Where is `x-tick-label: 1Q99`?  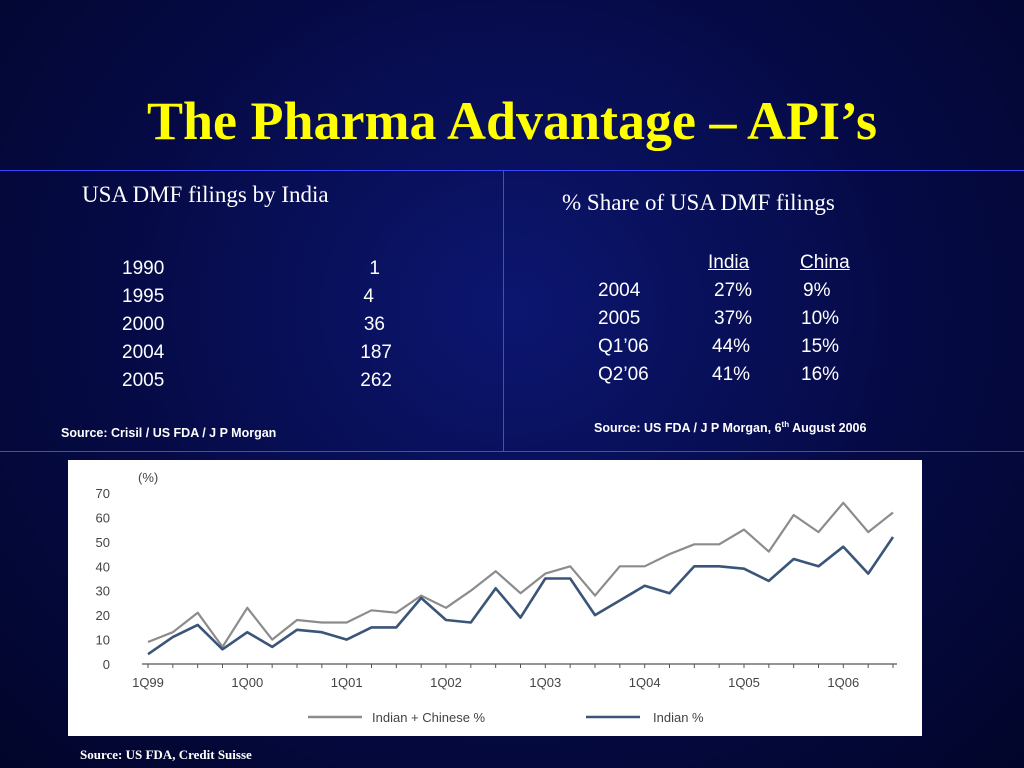
x-tick-label: 1Q99 is located at coordinates (148, 682).